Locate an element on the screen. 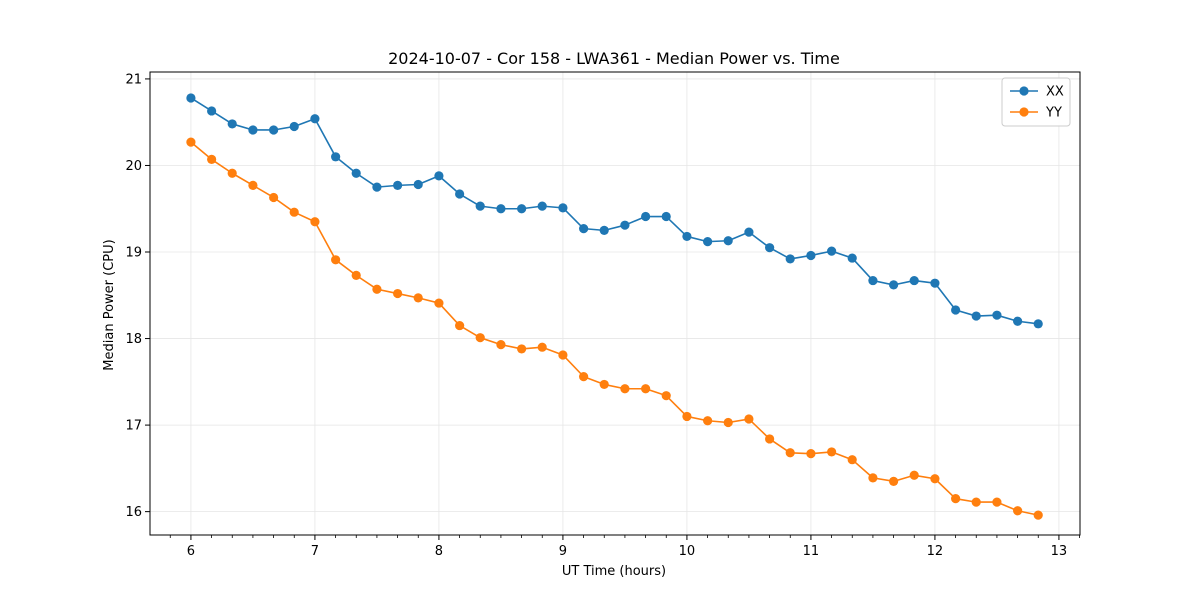 Image resolution: width=1200 pixels, height=600 pixels. x-tick-label: 12 is located at coordinates (935, 551).